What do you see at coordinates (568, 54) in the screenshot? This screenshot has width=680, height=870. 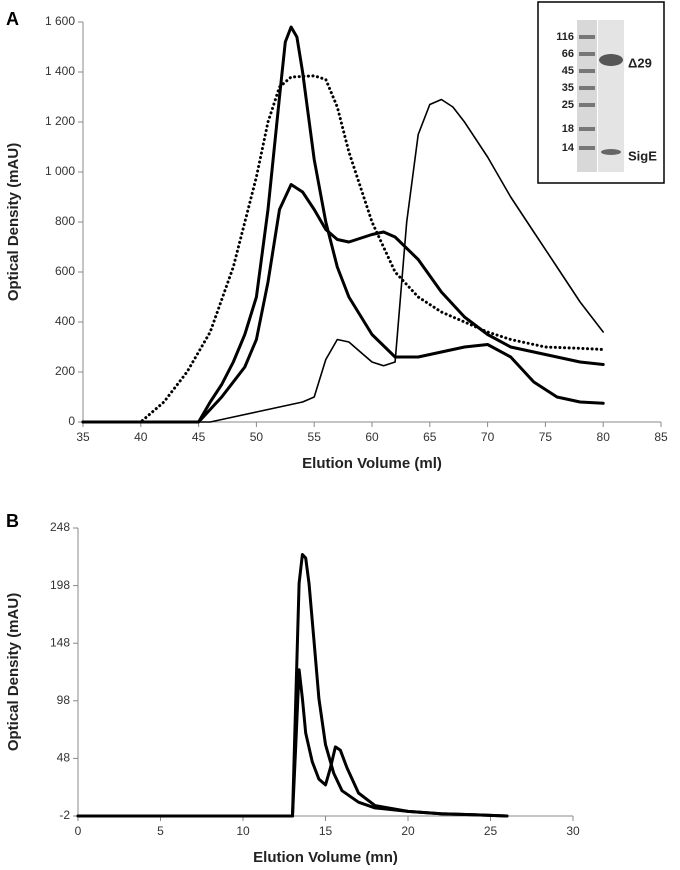 I see `marker-label: 66` at bounding box center [568, 54].